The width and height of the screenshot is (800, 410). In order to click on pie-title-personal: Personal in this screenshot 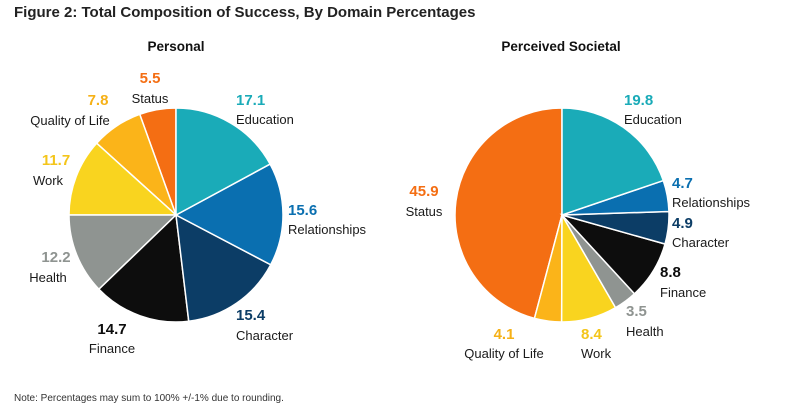, I will do `click(175, 46)`.